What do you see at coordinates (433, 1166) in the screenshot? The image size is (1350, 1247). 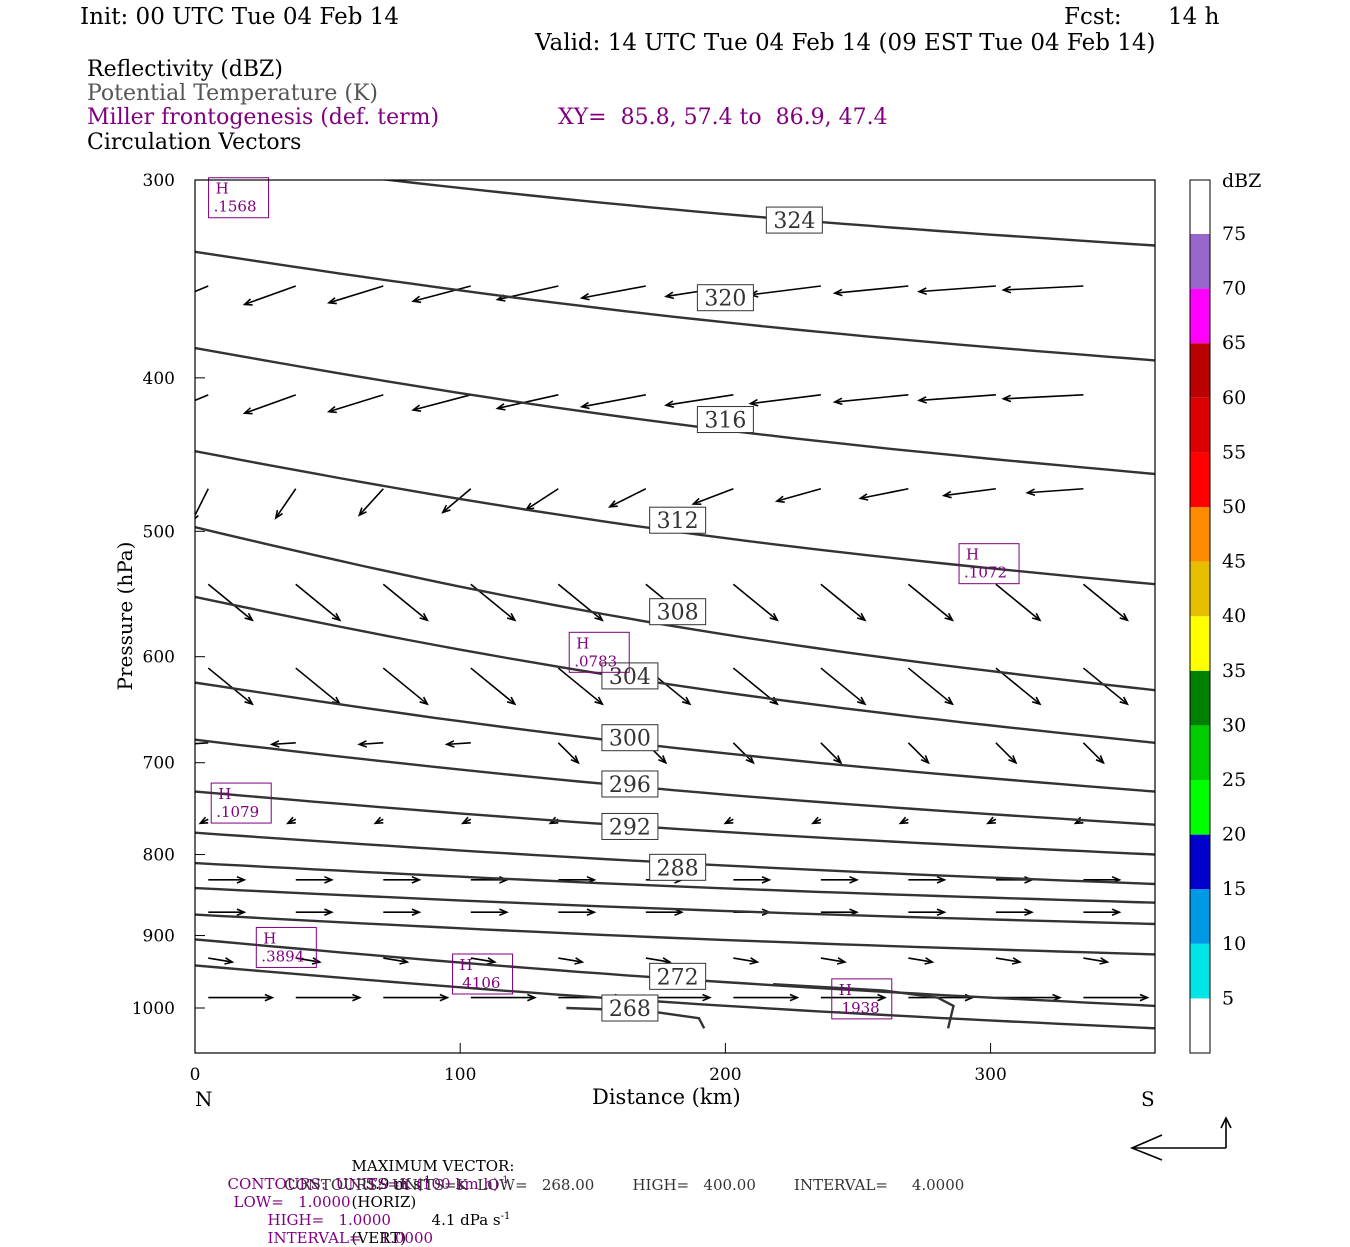 I see `max-vector-label: MAXIMUM VECTOR:` at bounding box center [433, 1166].